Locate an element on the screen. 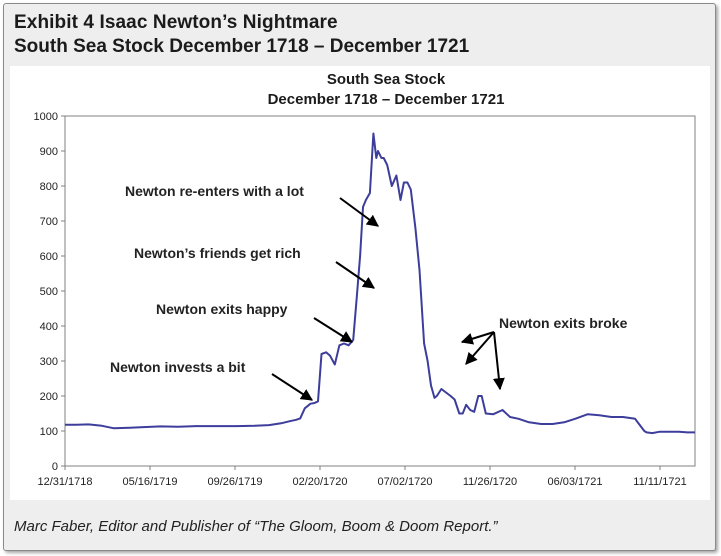 The image size is (721, 556). x-tick-label: 06/03/1721 is located at coordinates (574, 482).